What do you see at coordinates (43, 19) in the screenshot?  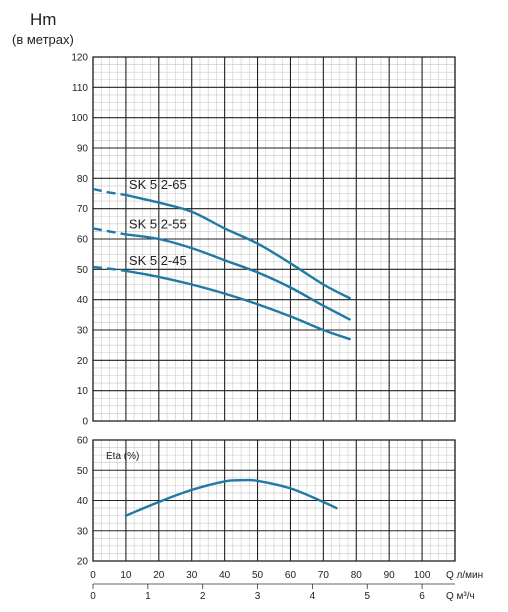 I see `head-title: Hm` at bounding box center [43, 19].